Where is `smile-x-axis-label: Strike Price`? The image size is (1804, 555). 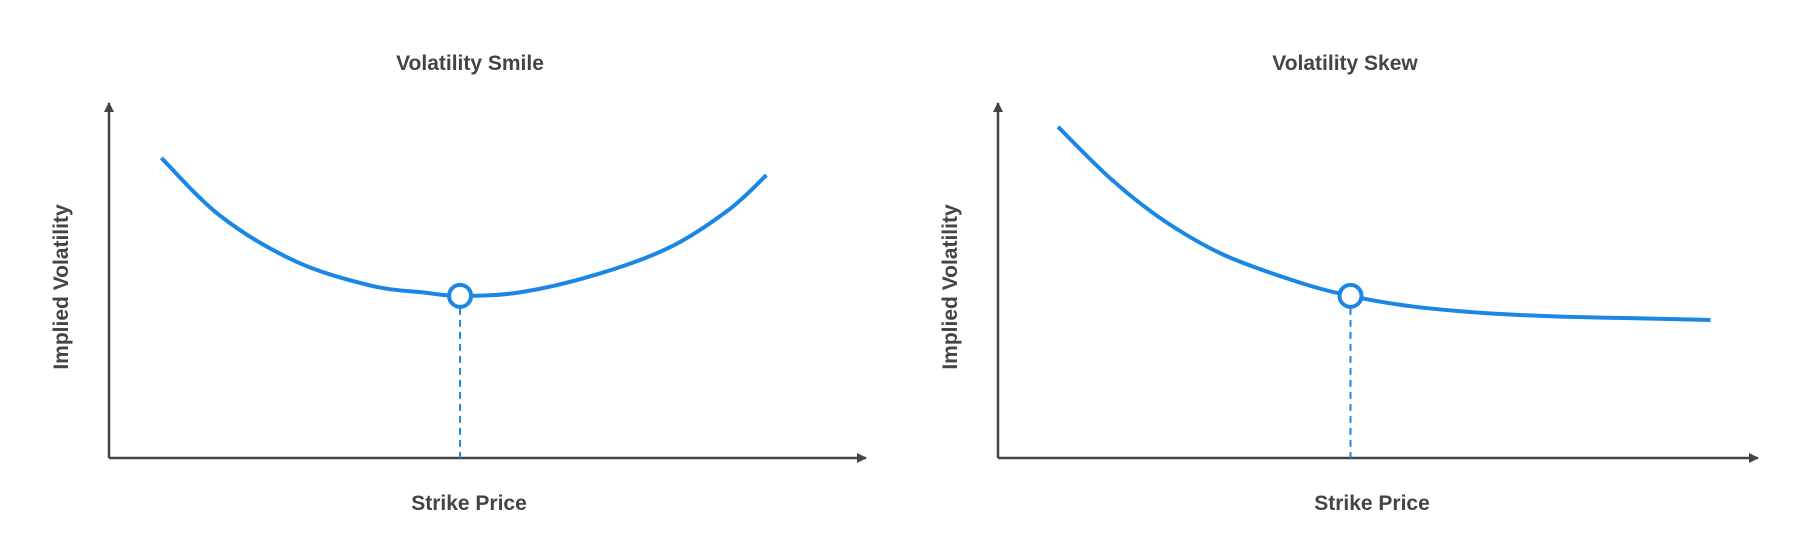
smile-x-axis-label: Strike Price is located at coordinates (469, 503).